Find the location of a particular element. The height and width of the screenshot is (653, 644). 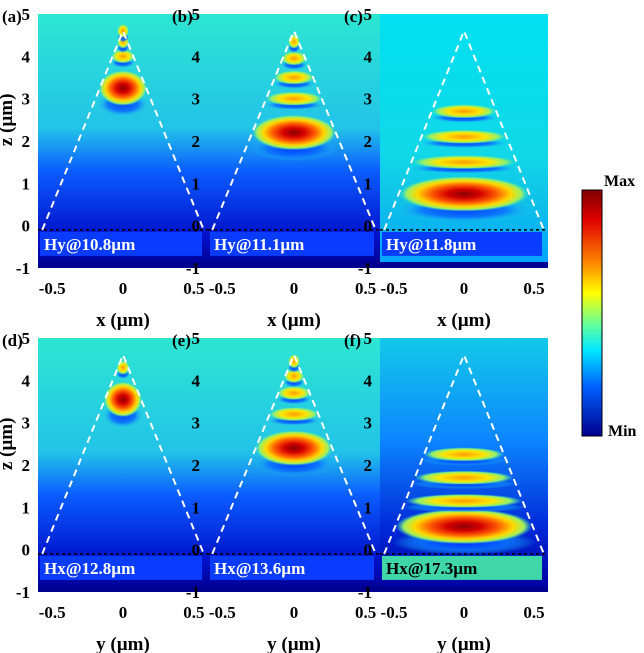

panel-label: Hx@13.6µm is located at coordinates (259, 568).